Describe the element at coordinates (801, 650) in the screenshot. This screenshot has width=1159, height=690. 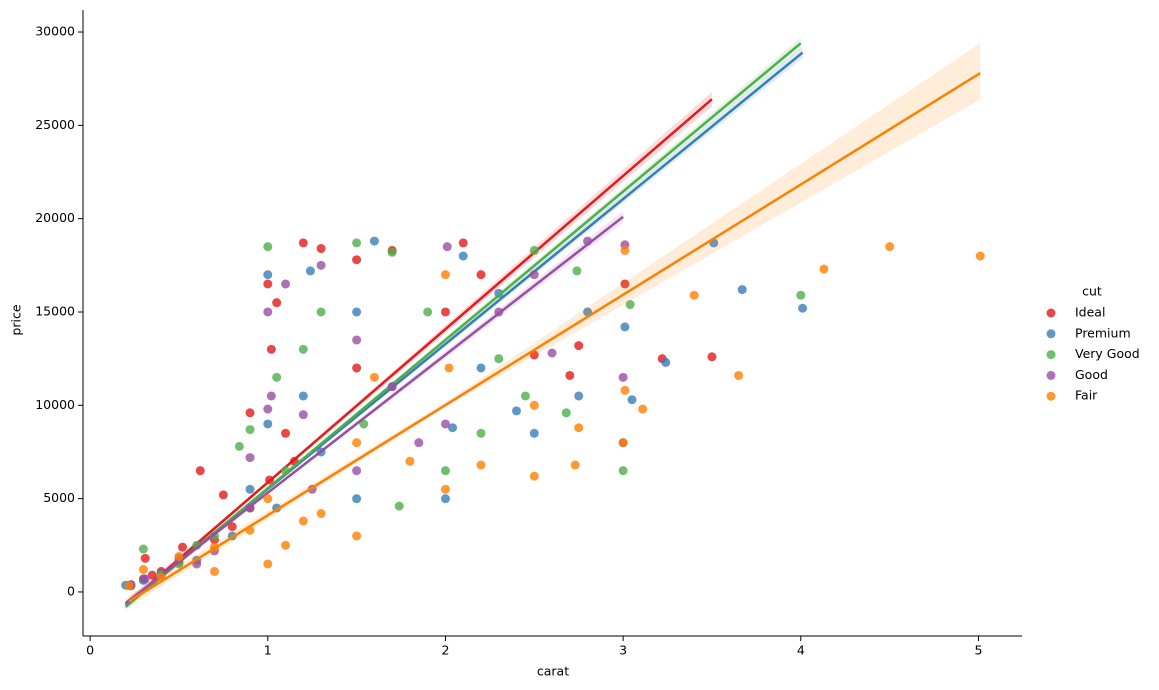
I see `x-tick-label: 4` at that location.